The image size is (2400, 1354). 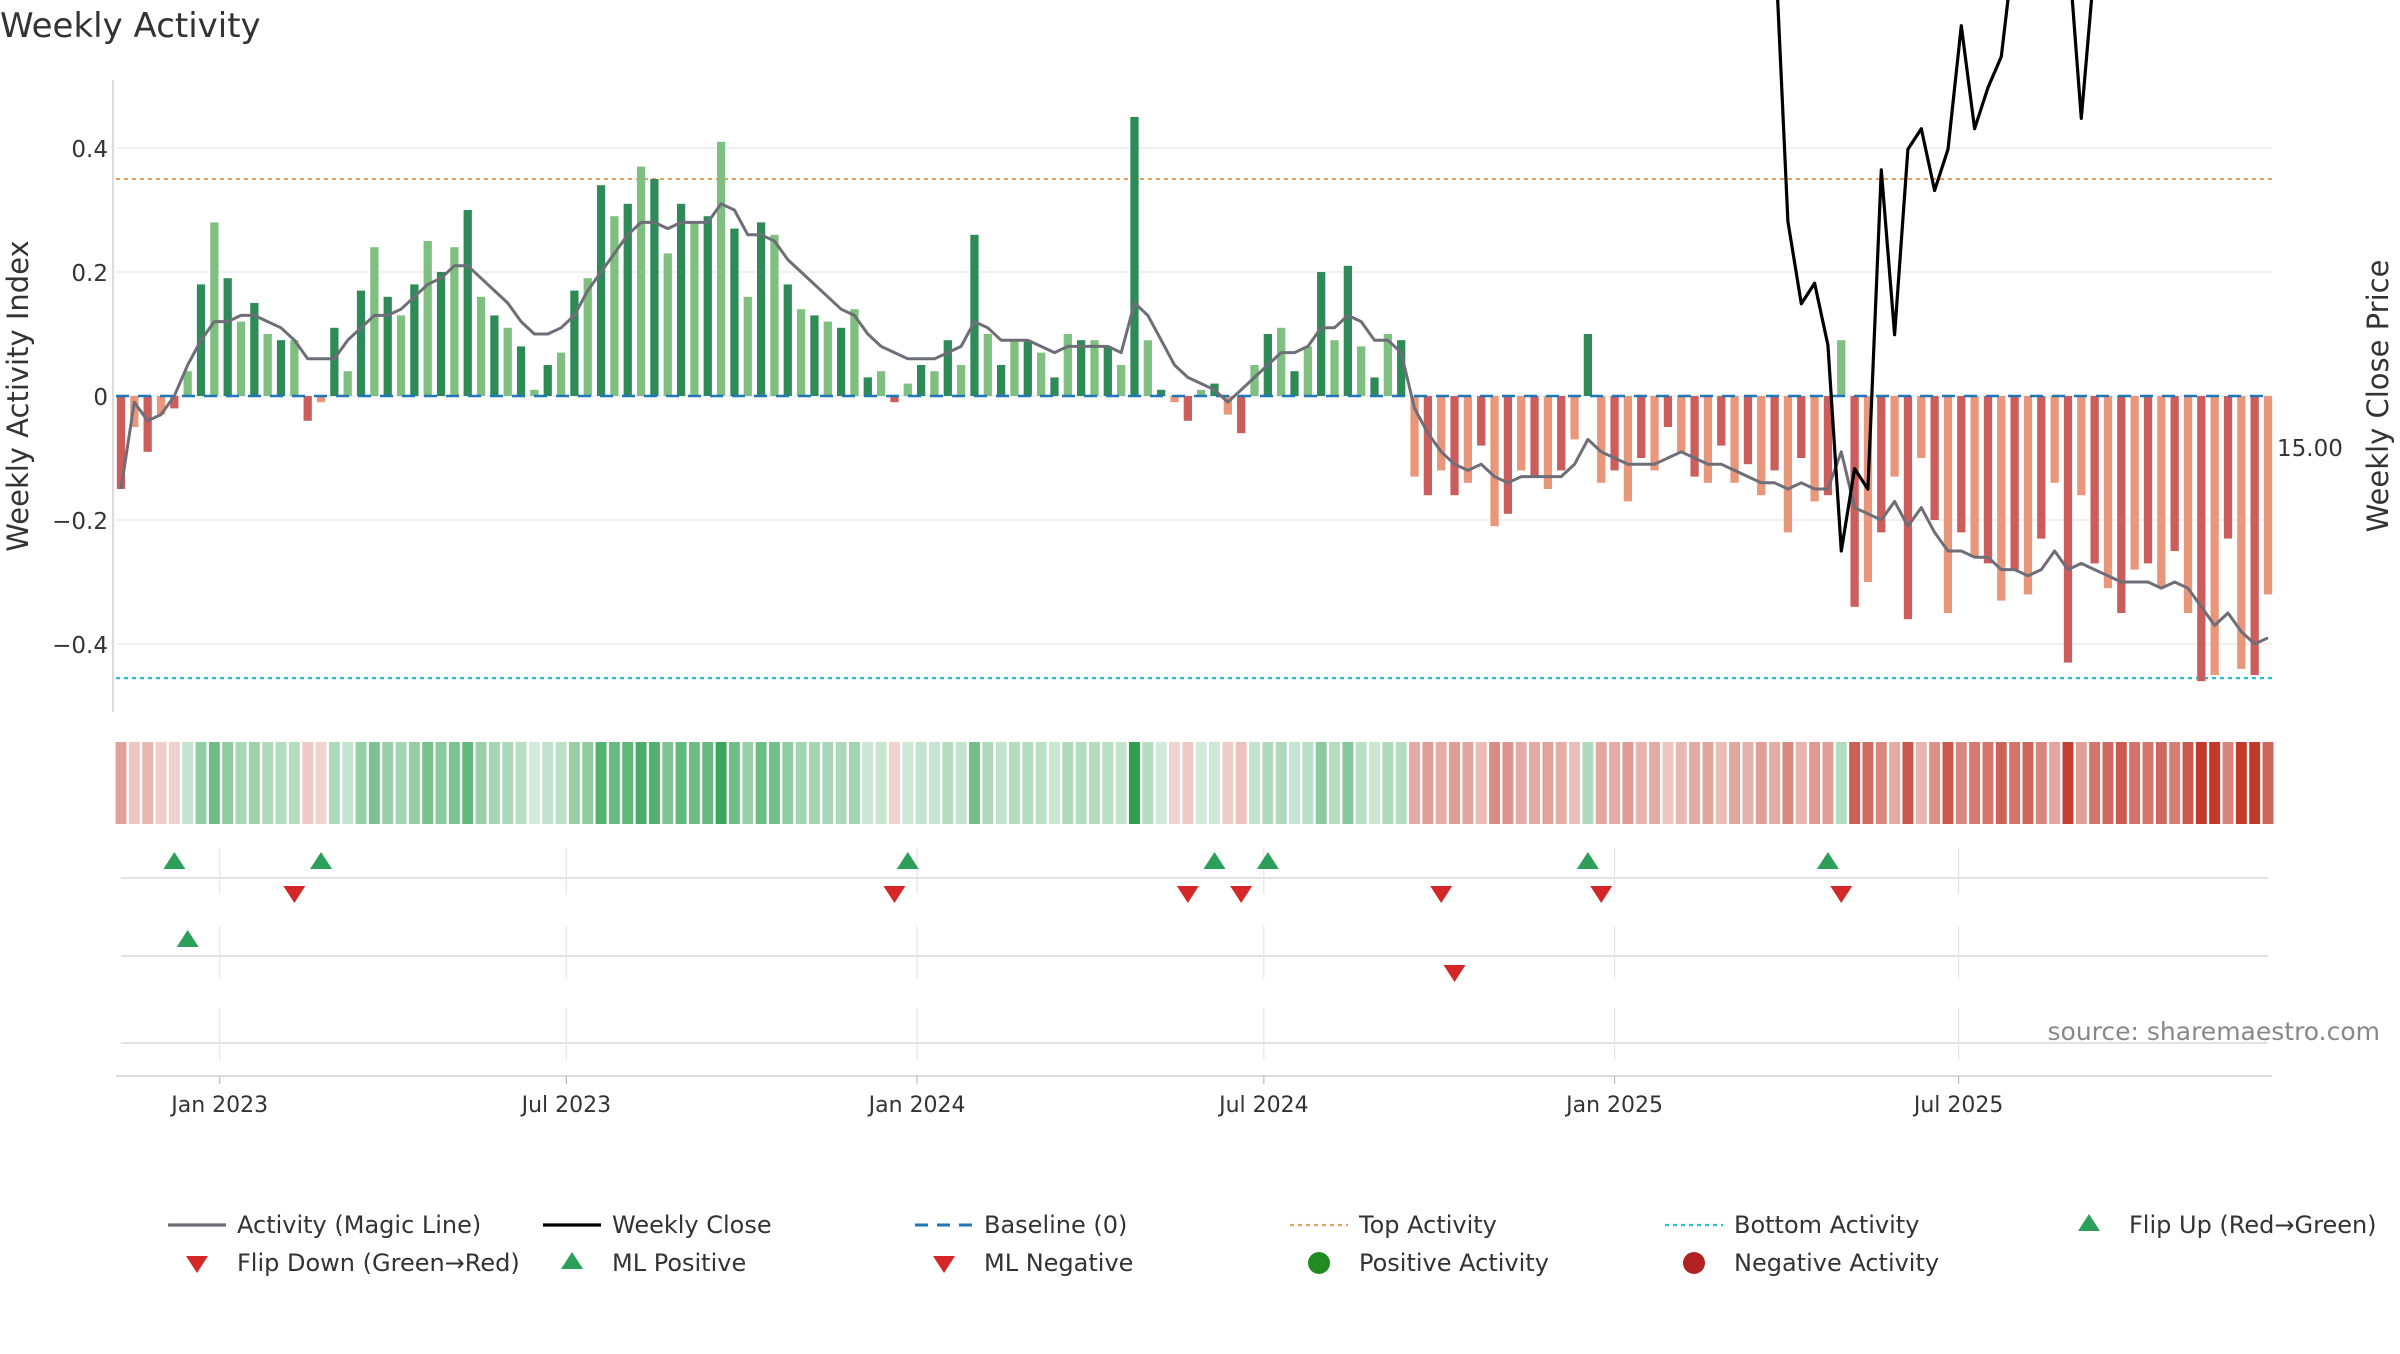 I want to click on legend-item-ml-negative: ML Negative, so click(x=1033, y=1263).